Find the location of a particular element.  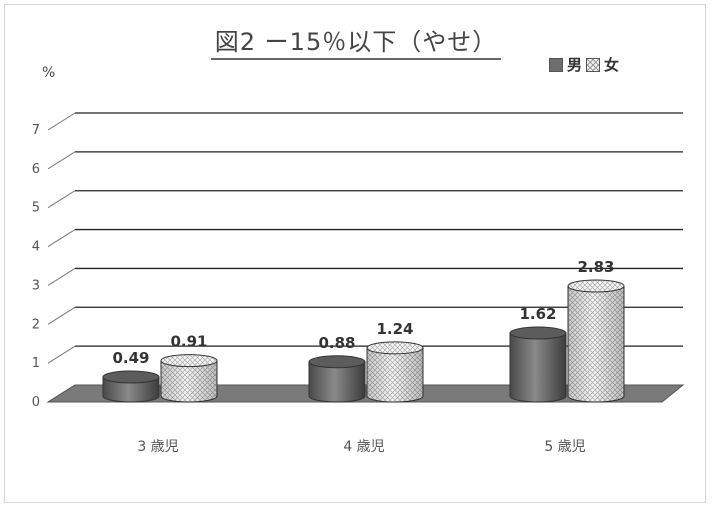

data-label: 2.83 is located at coordinates (595, 267).